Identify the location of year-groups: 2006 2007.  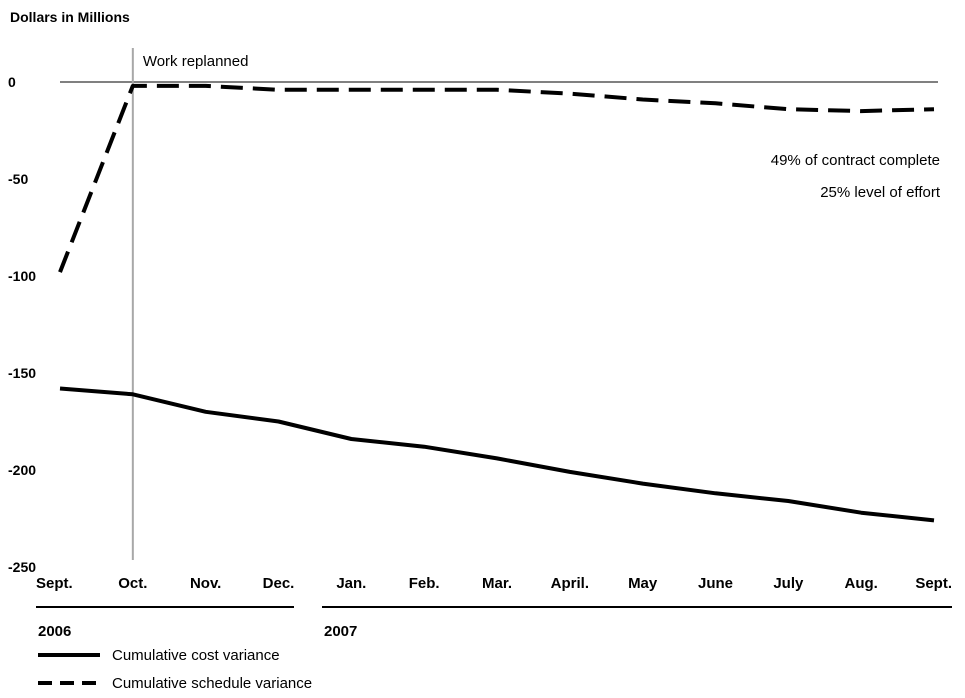
(494, 623).